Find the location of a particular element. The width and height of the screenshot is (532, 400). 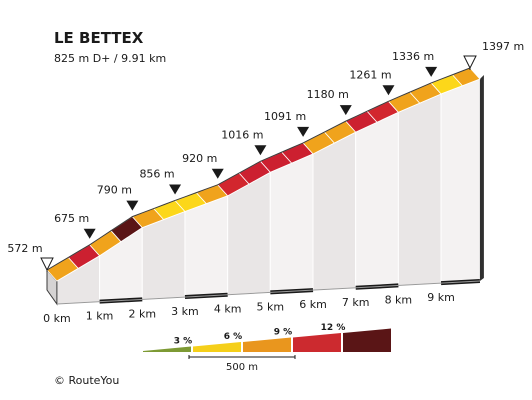

elevation-label: 675 m is located at coordinates (71, 218).